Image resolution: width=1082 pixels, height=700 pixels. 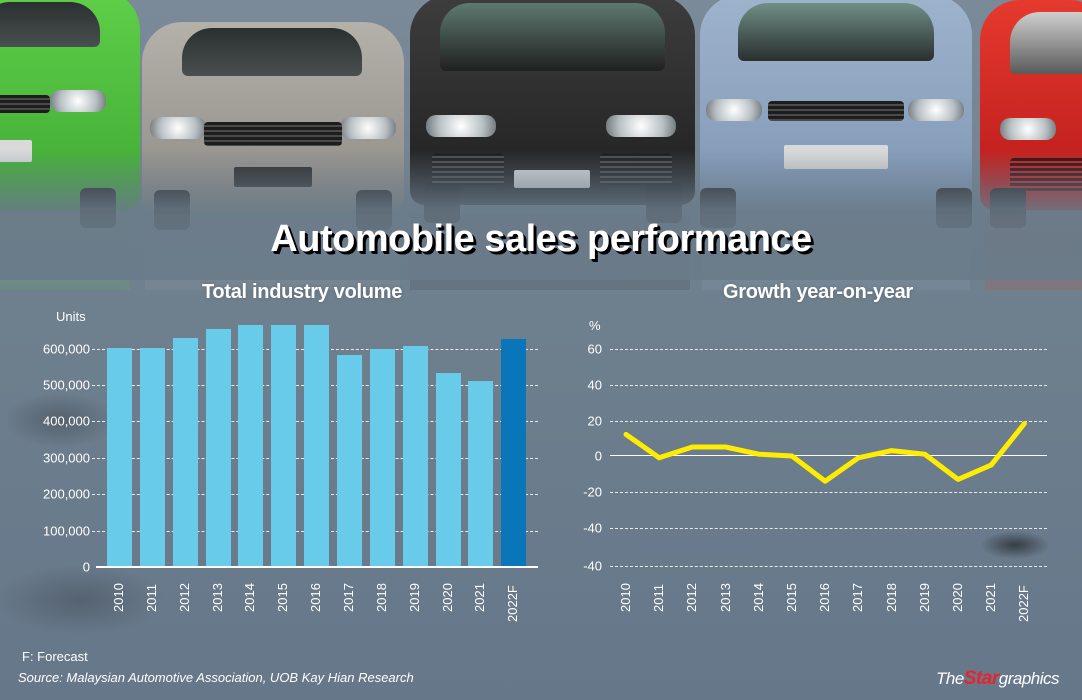 What do you see at coordinates (71, 316) in the screenshot?
I see `left-y-axis-unit: Units` at bounding box center [71, 316].